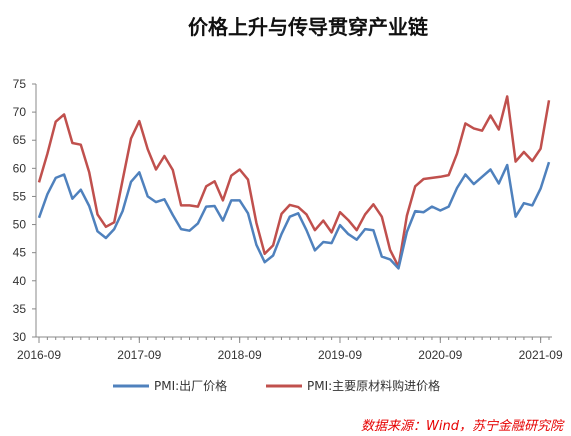 The image size is (571, 436). Describe the element at coordinates (20, 112) in the screenshot. I see `y-tick-label: 70` at that location.